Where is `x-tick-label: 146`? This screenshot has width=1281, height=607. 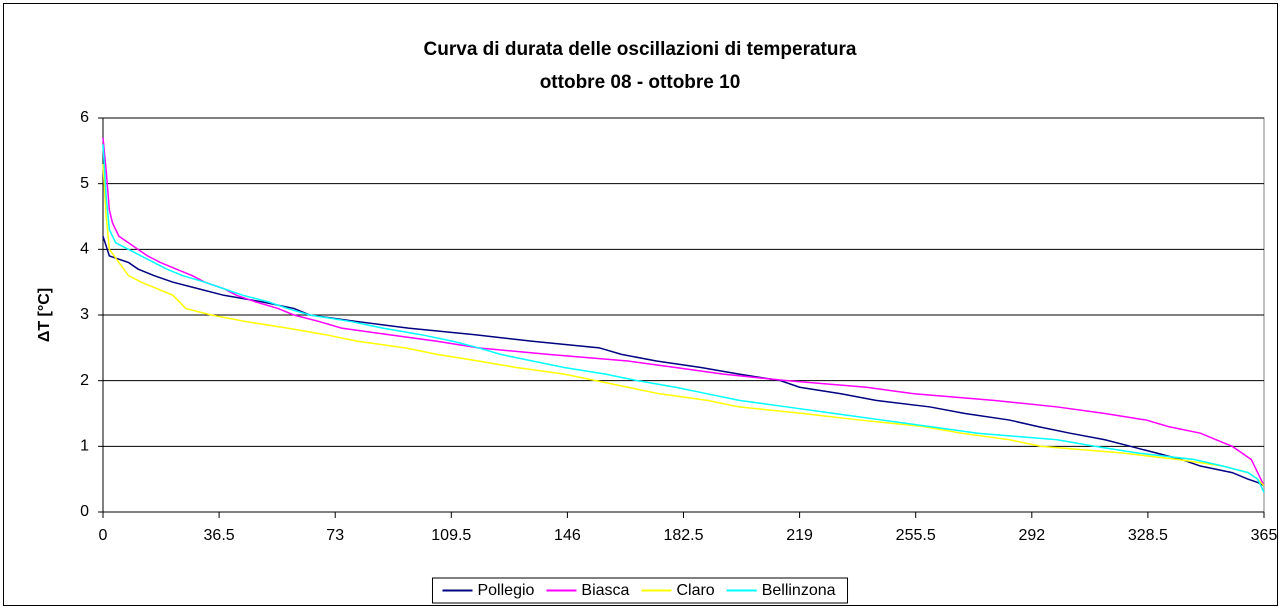
x-tick-label: 146 is located at coordinates (567, 535).